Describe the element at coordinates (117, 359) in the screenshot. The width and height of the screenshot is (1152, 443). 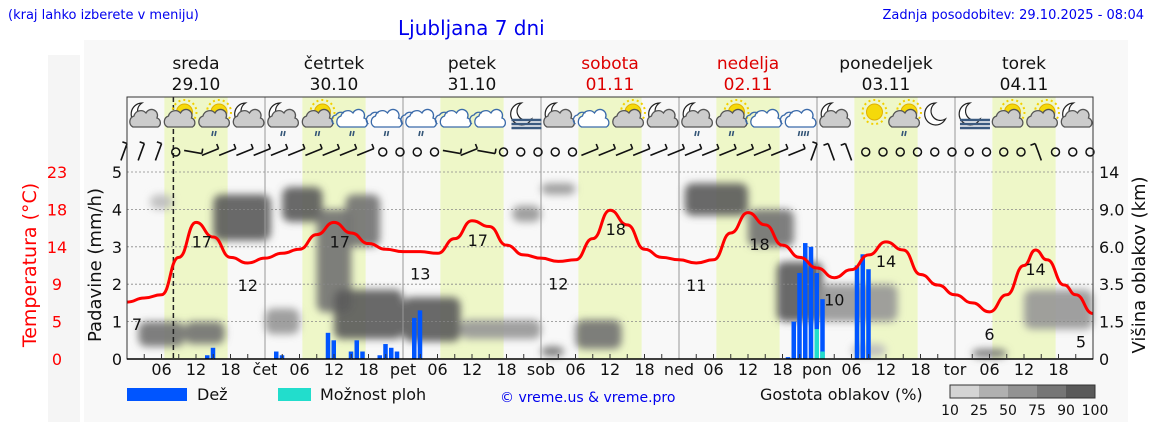
I see `rain-tick-label: 0` at that location.